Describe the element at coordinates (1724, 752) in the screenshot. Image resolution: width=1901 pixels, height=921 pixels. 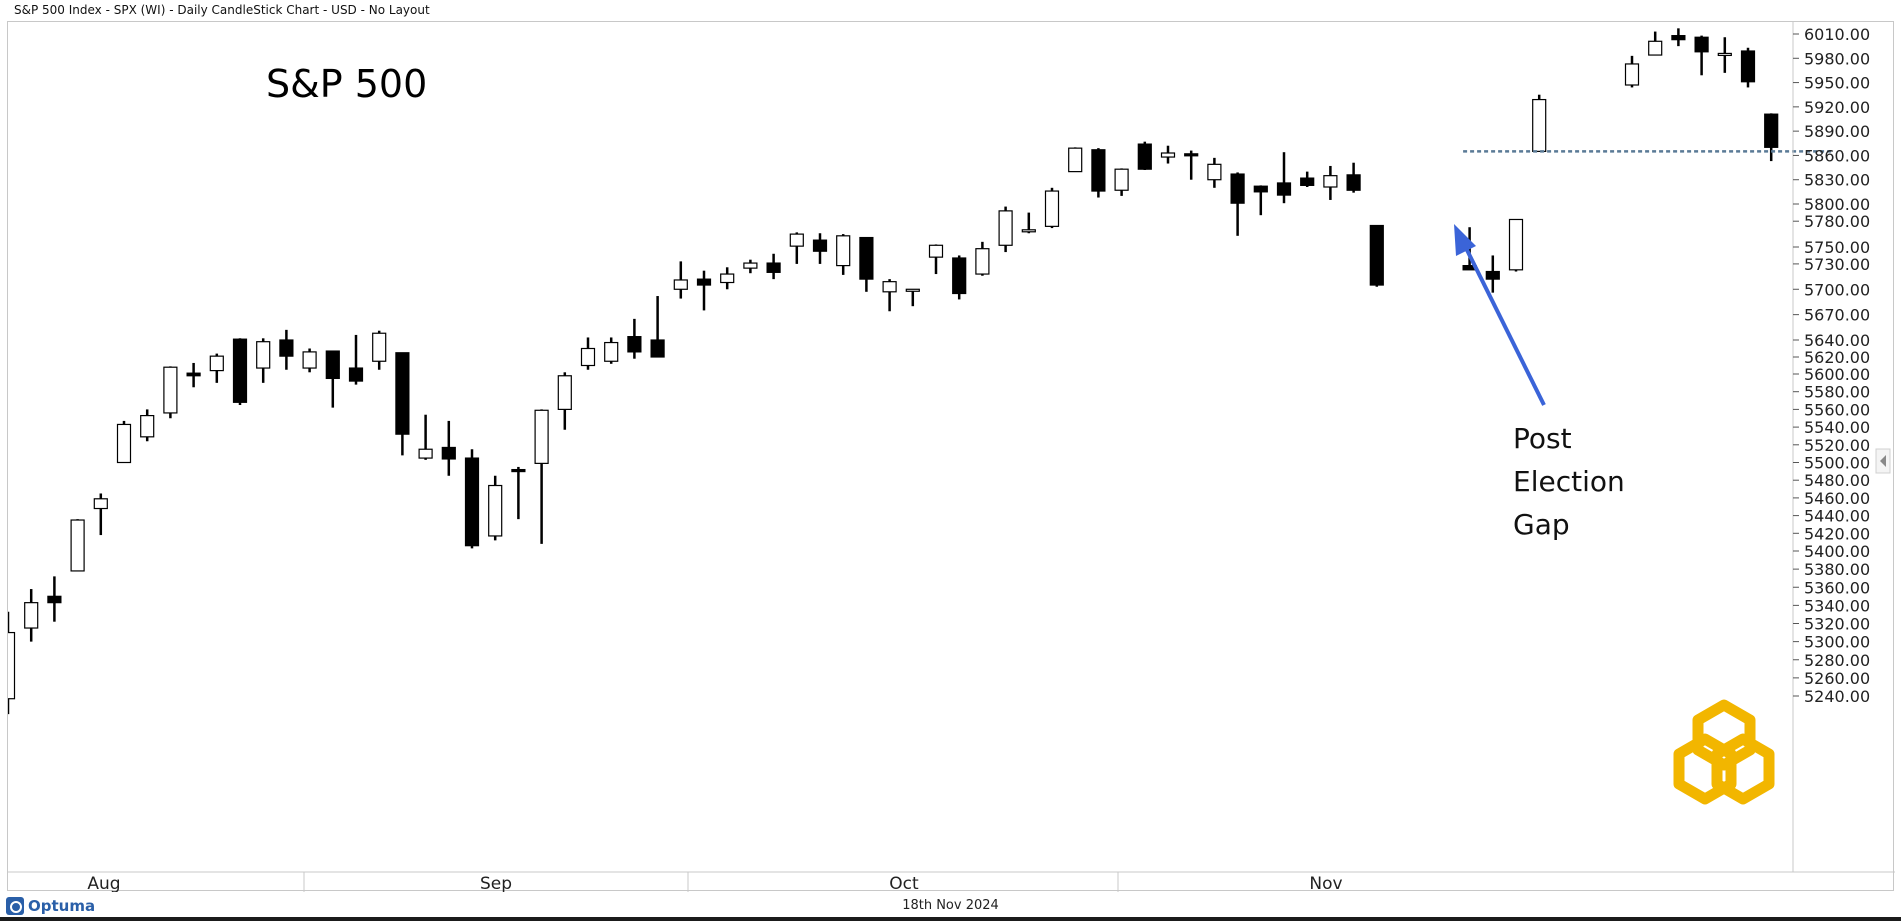
I see `watermark-logo-icon` at that location.